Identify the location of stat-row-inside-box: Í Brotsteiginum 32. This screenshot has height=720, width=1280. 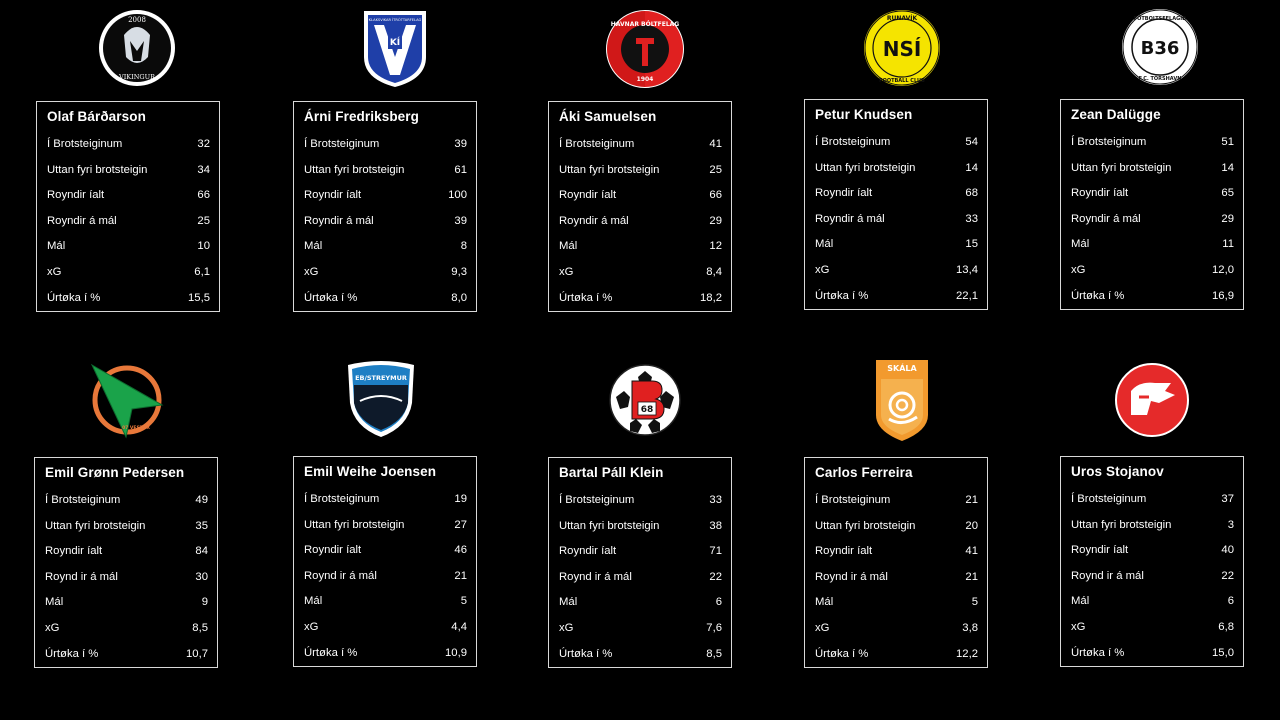
(128, 145).